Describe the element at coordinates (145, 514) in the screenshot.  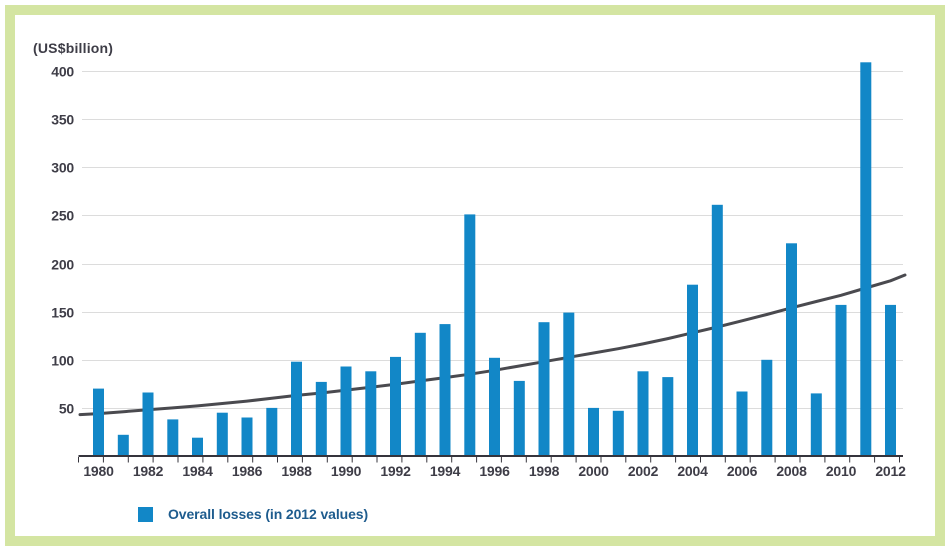
I see `legend-swatch` at that location.